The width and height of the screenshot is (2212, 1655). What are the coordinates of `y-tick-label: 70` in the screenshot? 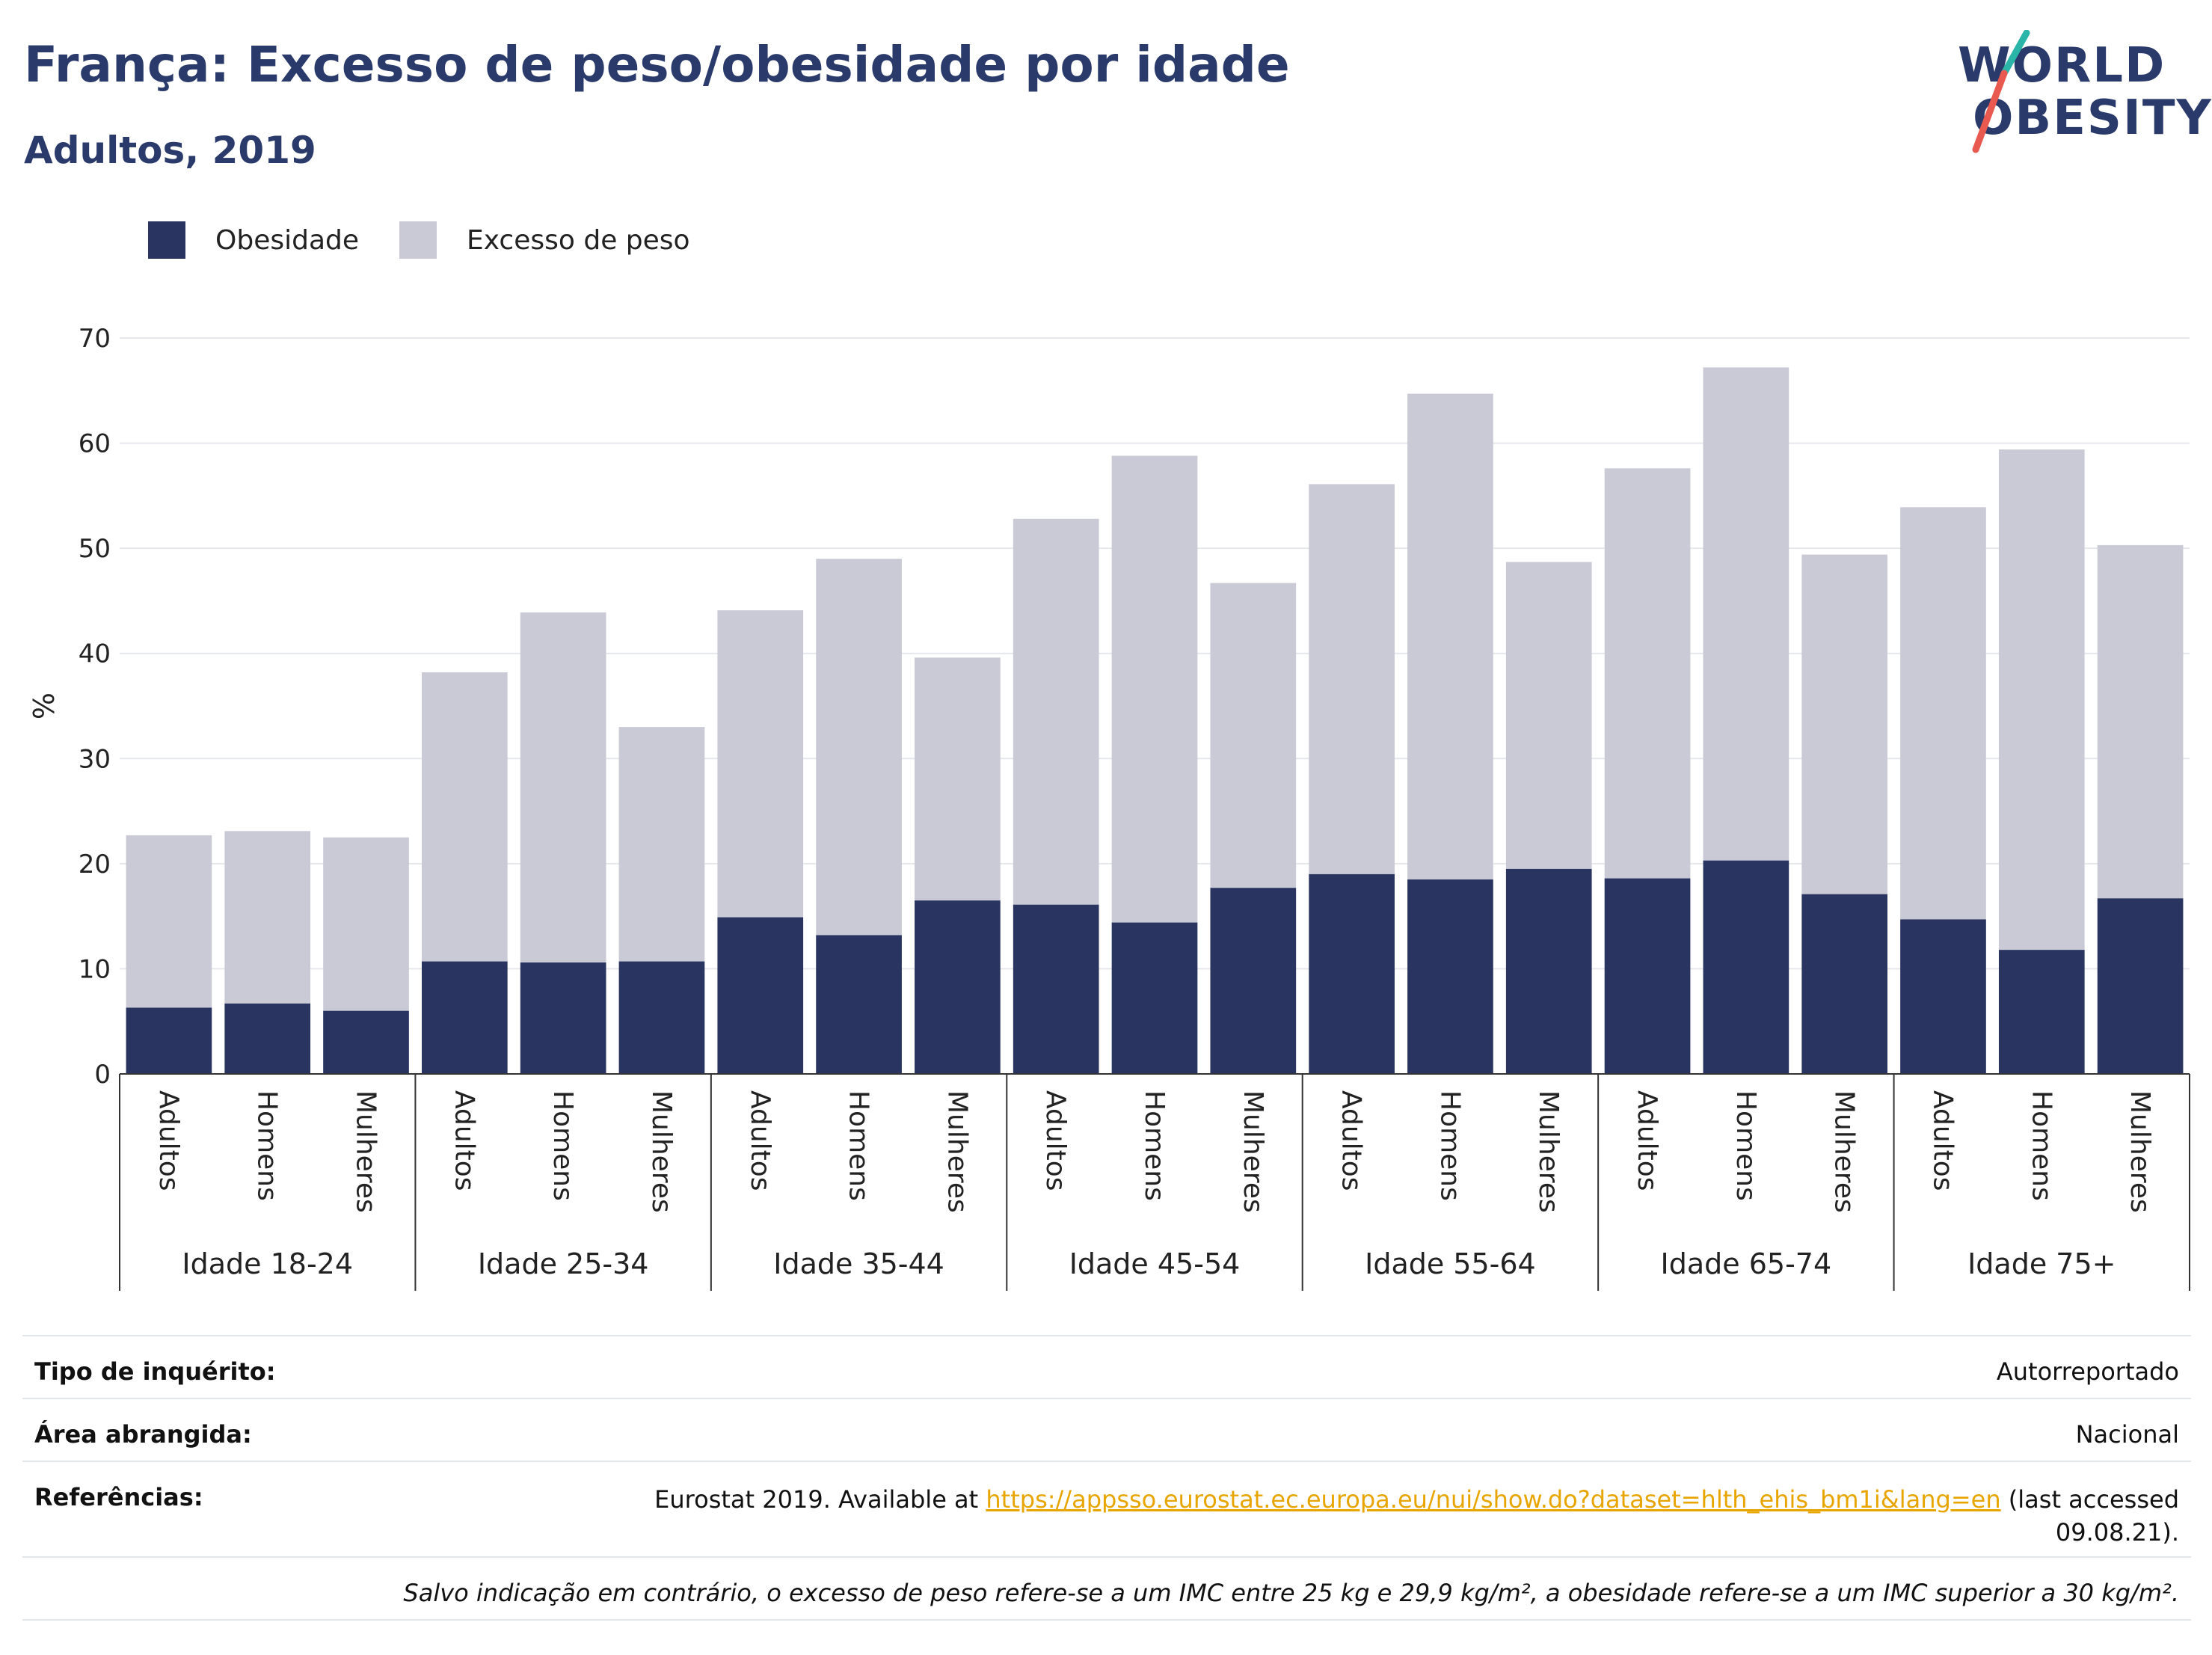 It's located at (95, 339).